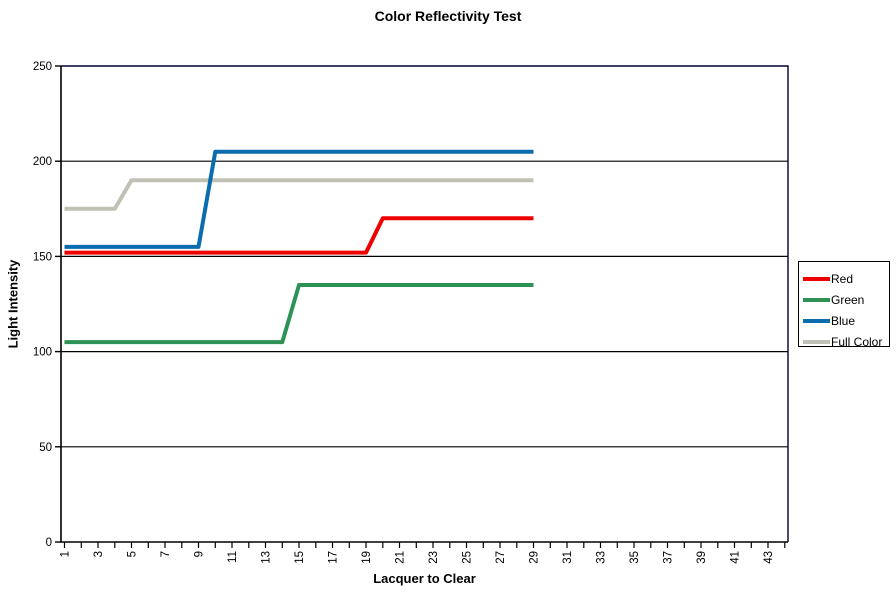 The image size is (896, 593). What do you see at coordinates (45, 448) in the screenshot?
I see `y-tick-label: 50` at bounding box center [45, 448].